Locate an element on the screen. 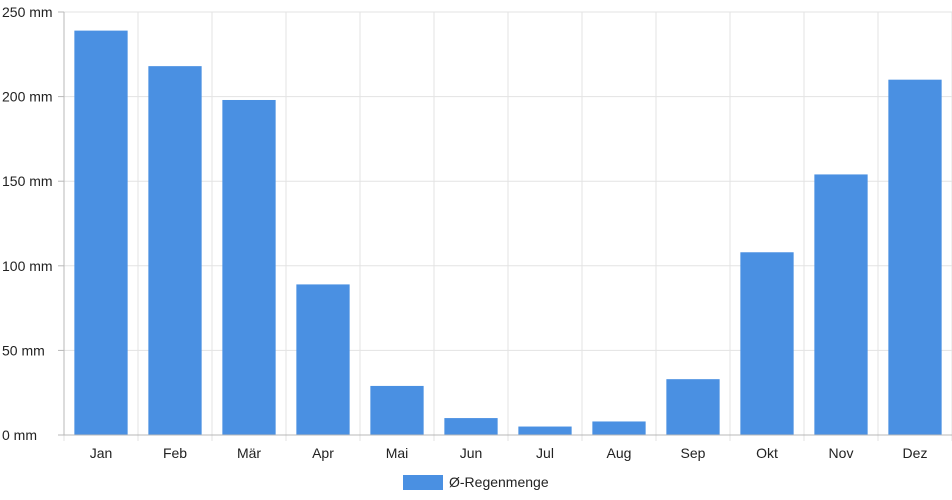 This screenshot has height=500, width=952. bar-feb is located at coordinates (175, 251).